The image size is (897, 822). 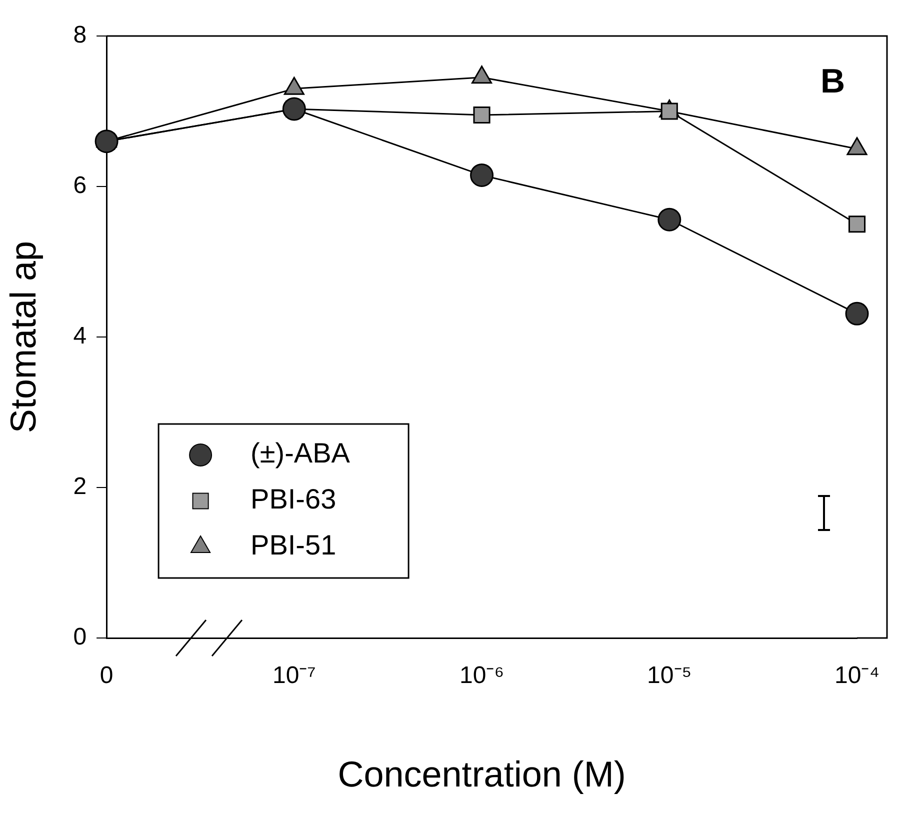 What do you see at coordinates (293, 545) in the screenshot?
I see `legend-label: PBI-51` at bounding box center [293, 545].